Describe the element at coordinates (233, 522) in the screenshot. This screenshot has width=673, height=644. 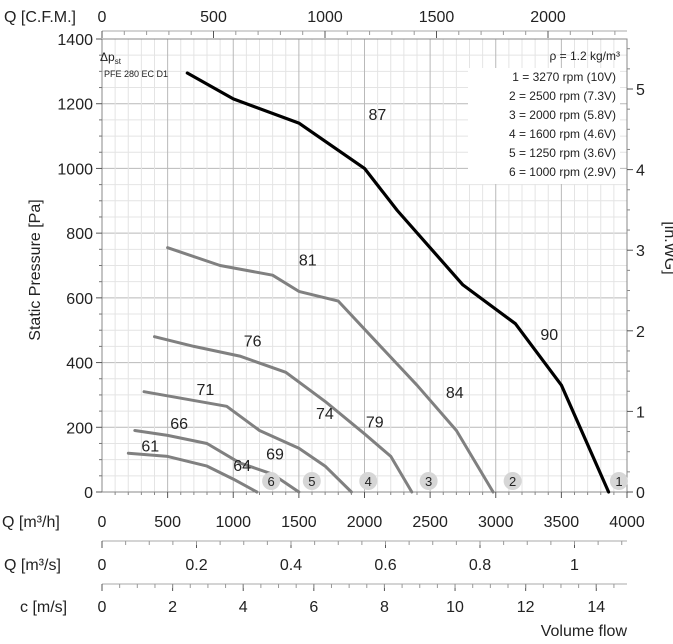
I see `x-tick-label: 1000` at that location.